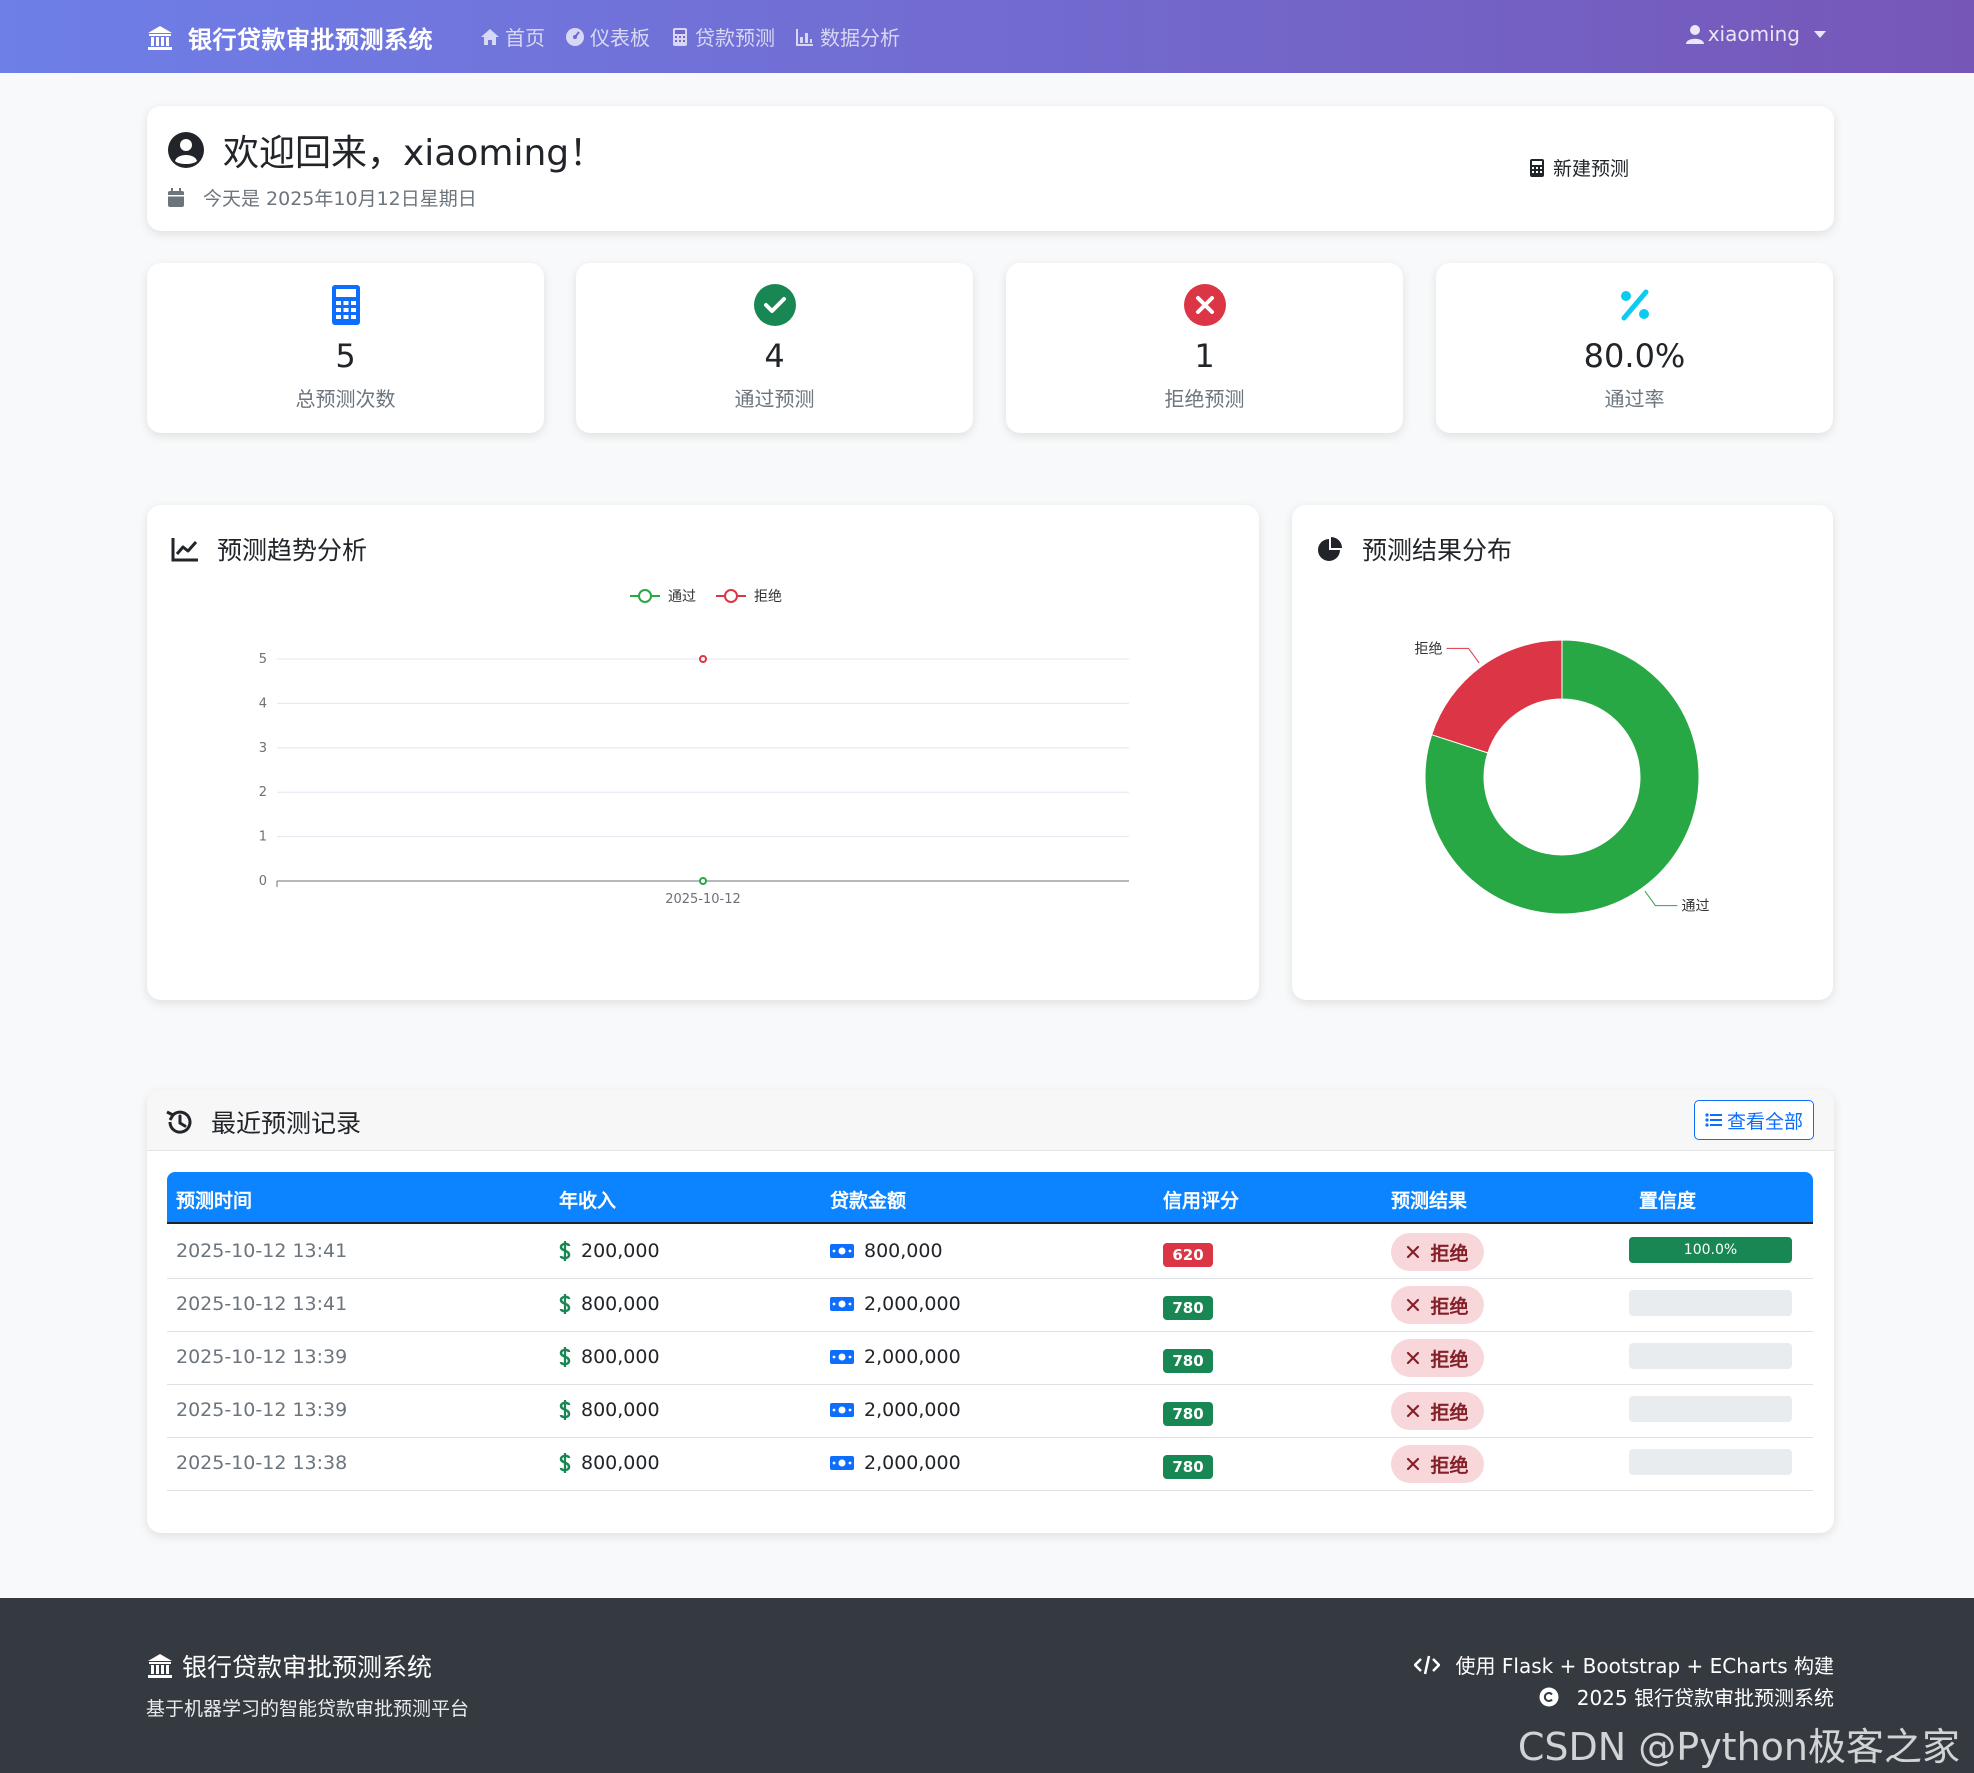 This screenshot has height=1773, width=1974. I want to click on footer-tech: 使用 Flask + Bootstrap + ECharts 构建, so click(1623, 1664).